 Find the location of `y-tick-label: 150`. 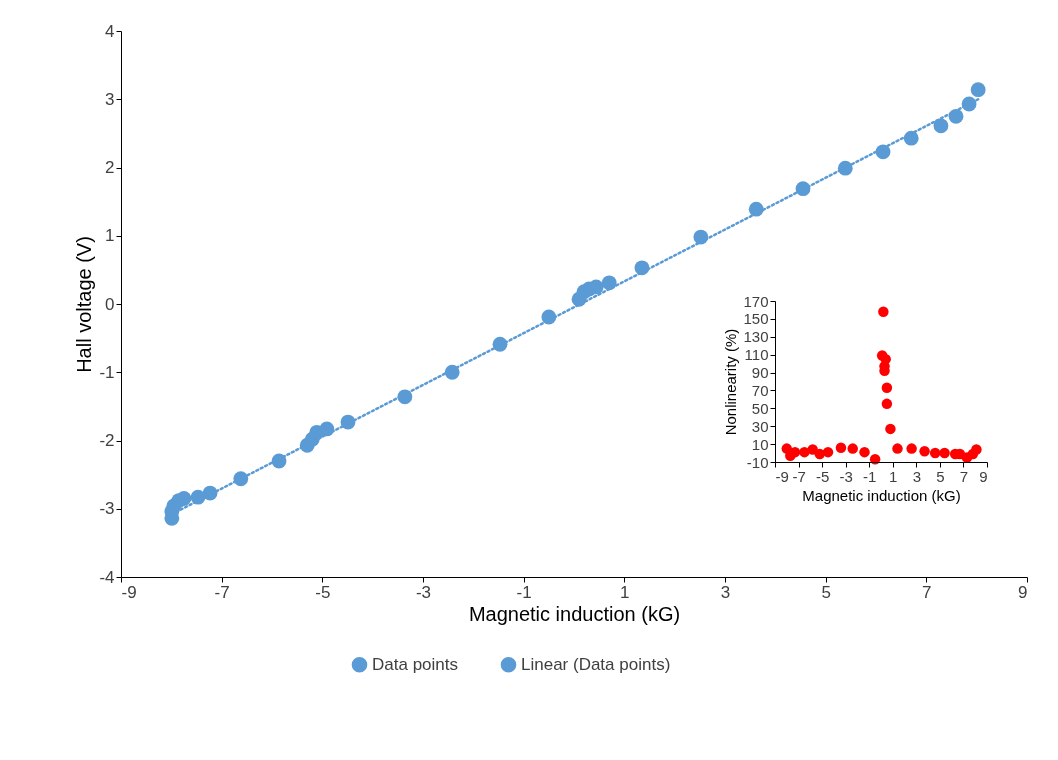

y-tick-label: 150 is located at coordinates (756, 319).